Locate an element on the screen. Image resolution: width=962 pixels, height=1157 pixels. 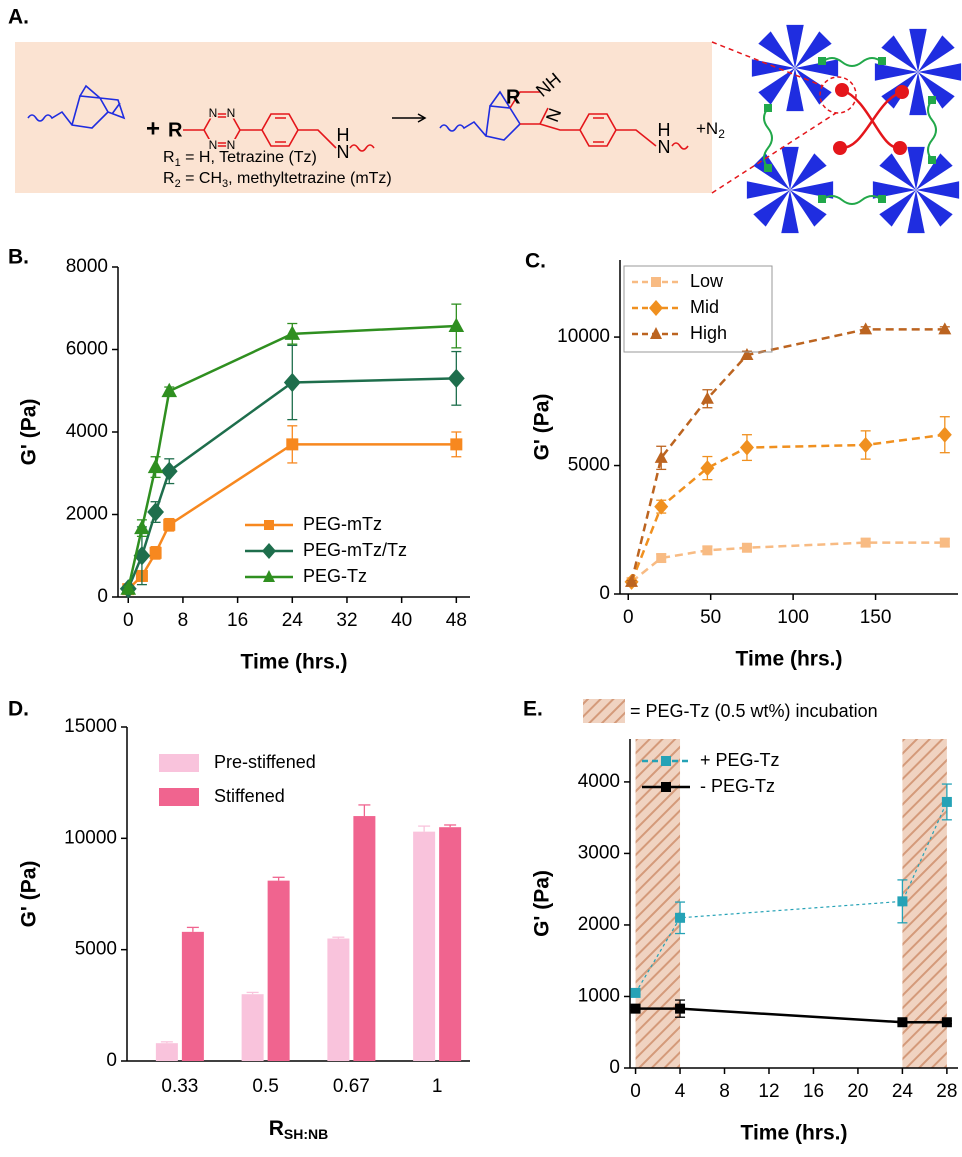
y-tick-label: 10000 is located at coordinates (90, 837).